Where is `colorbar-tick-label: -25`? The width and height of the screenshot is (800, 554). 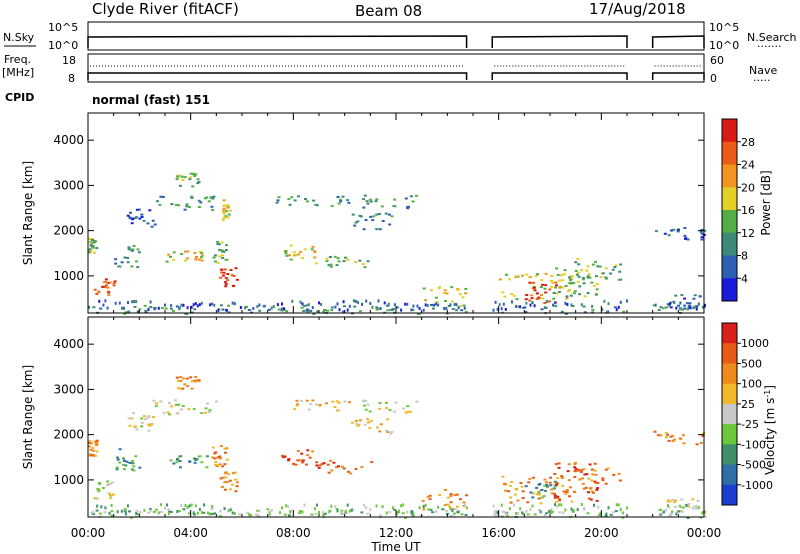 colorbar-tick-label: -25 is located at coordinates (750, 424).